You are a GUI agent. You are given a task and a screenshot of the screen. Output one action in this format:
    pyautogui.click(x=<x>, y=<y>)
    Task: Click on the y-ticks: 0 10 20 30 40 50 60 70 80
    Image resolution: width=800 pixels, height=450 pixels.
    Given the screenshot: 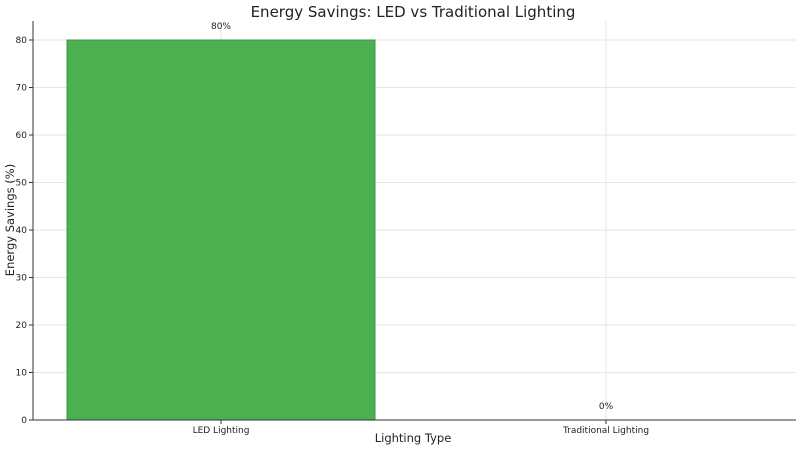 What is the action you would take?
    pyautogui.click(x=24, y=231)
    